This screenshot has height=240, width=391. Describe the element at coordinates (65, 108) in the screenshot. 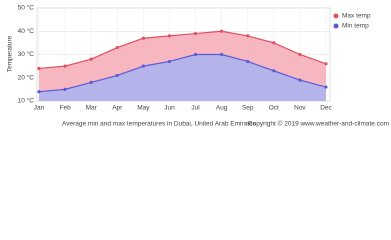

I see `x-tick-label: Feb` at that location.